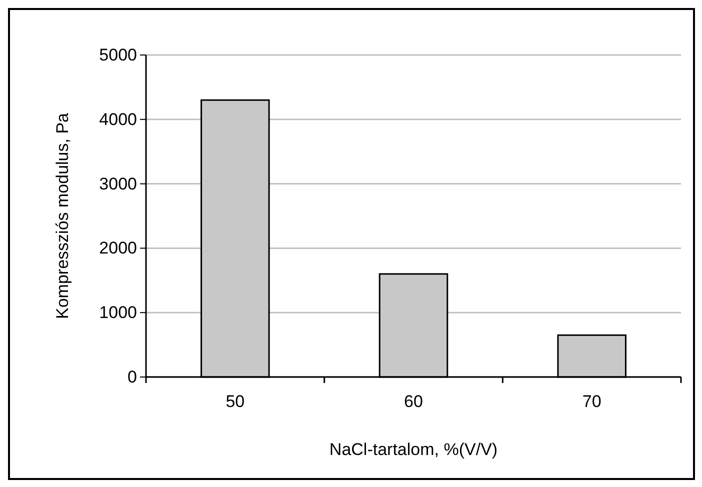 Image resolution: width=702 pixels, height=487 pixels. I want to click on x-axis-title: NaCl-tartalom, %(V/V), so click(413, 449).